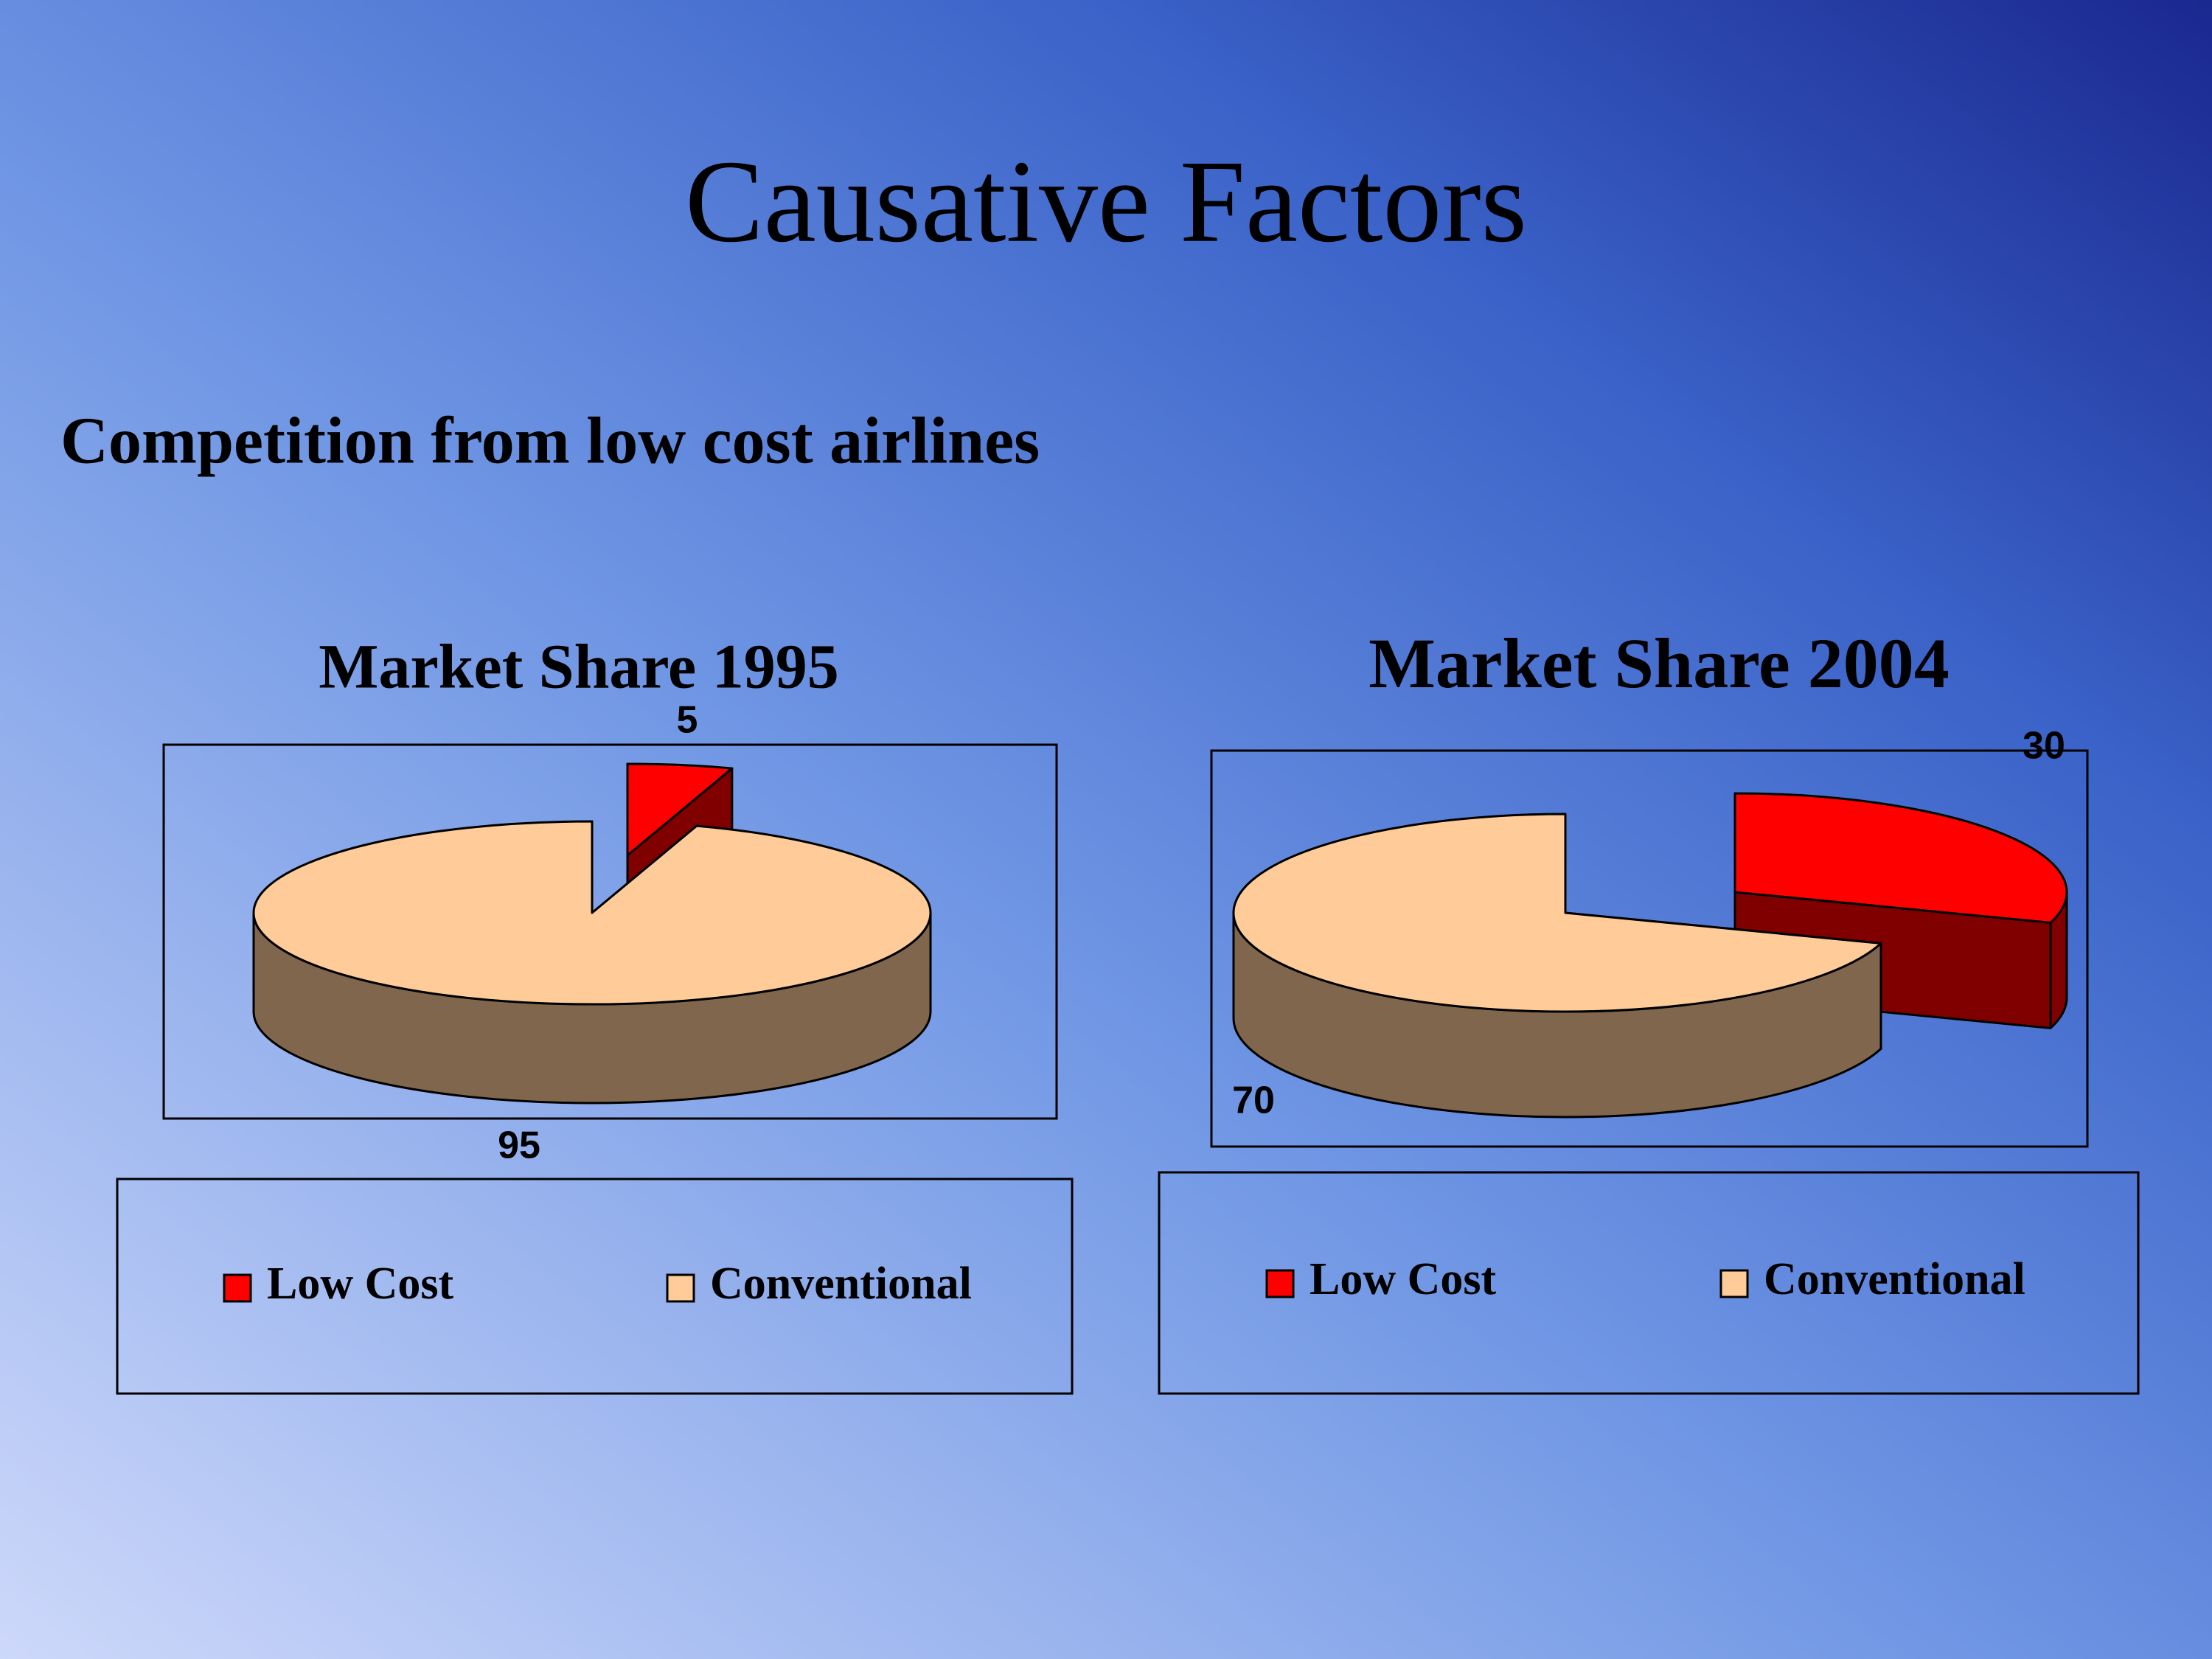 Image resolution: width=2212 pixels, height=1659 pixels. What do you see at coordinates (687, 720) in the screenshot?
I see `value-label: 5` at bounding box center [687, 720].